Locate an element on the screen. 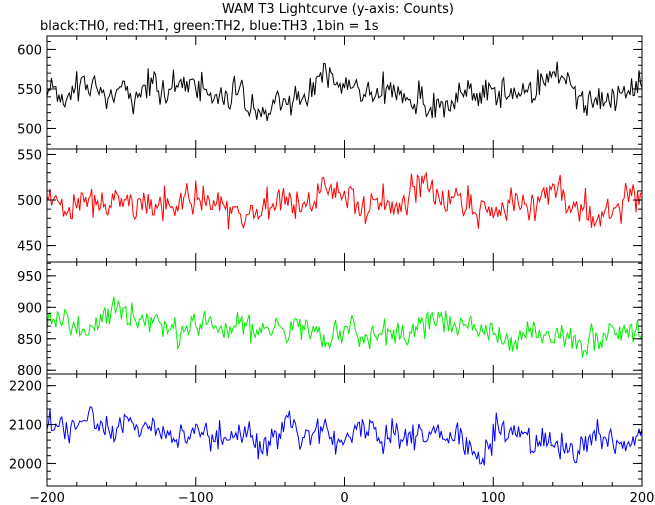  y-tick-label: 800 is located at coordinates (29, 371).